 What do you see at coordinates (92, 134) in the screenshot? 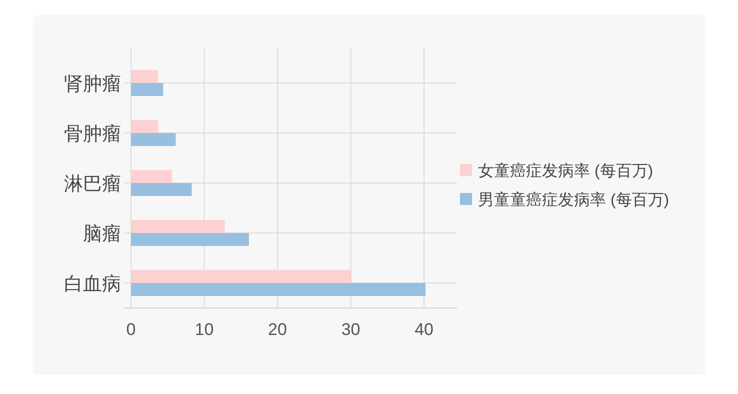
I see `y-tick-label: 骨肿瘤` at bounding box center [92, 134].